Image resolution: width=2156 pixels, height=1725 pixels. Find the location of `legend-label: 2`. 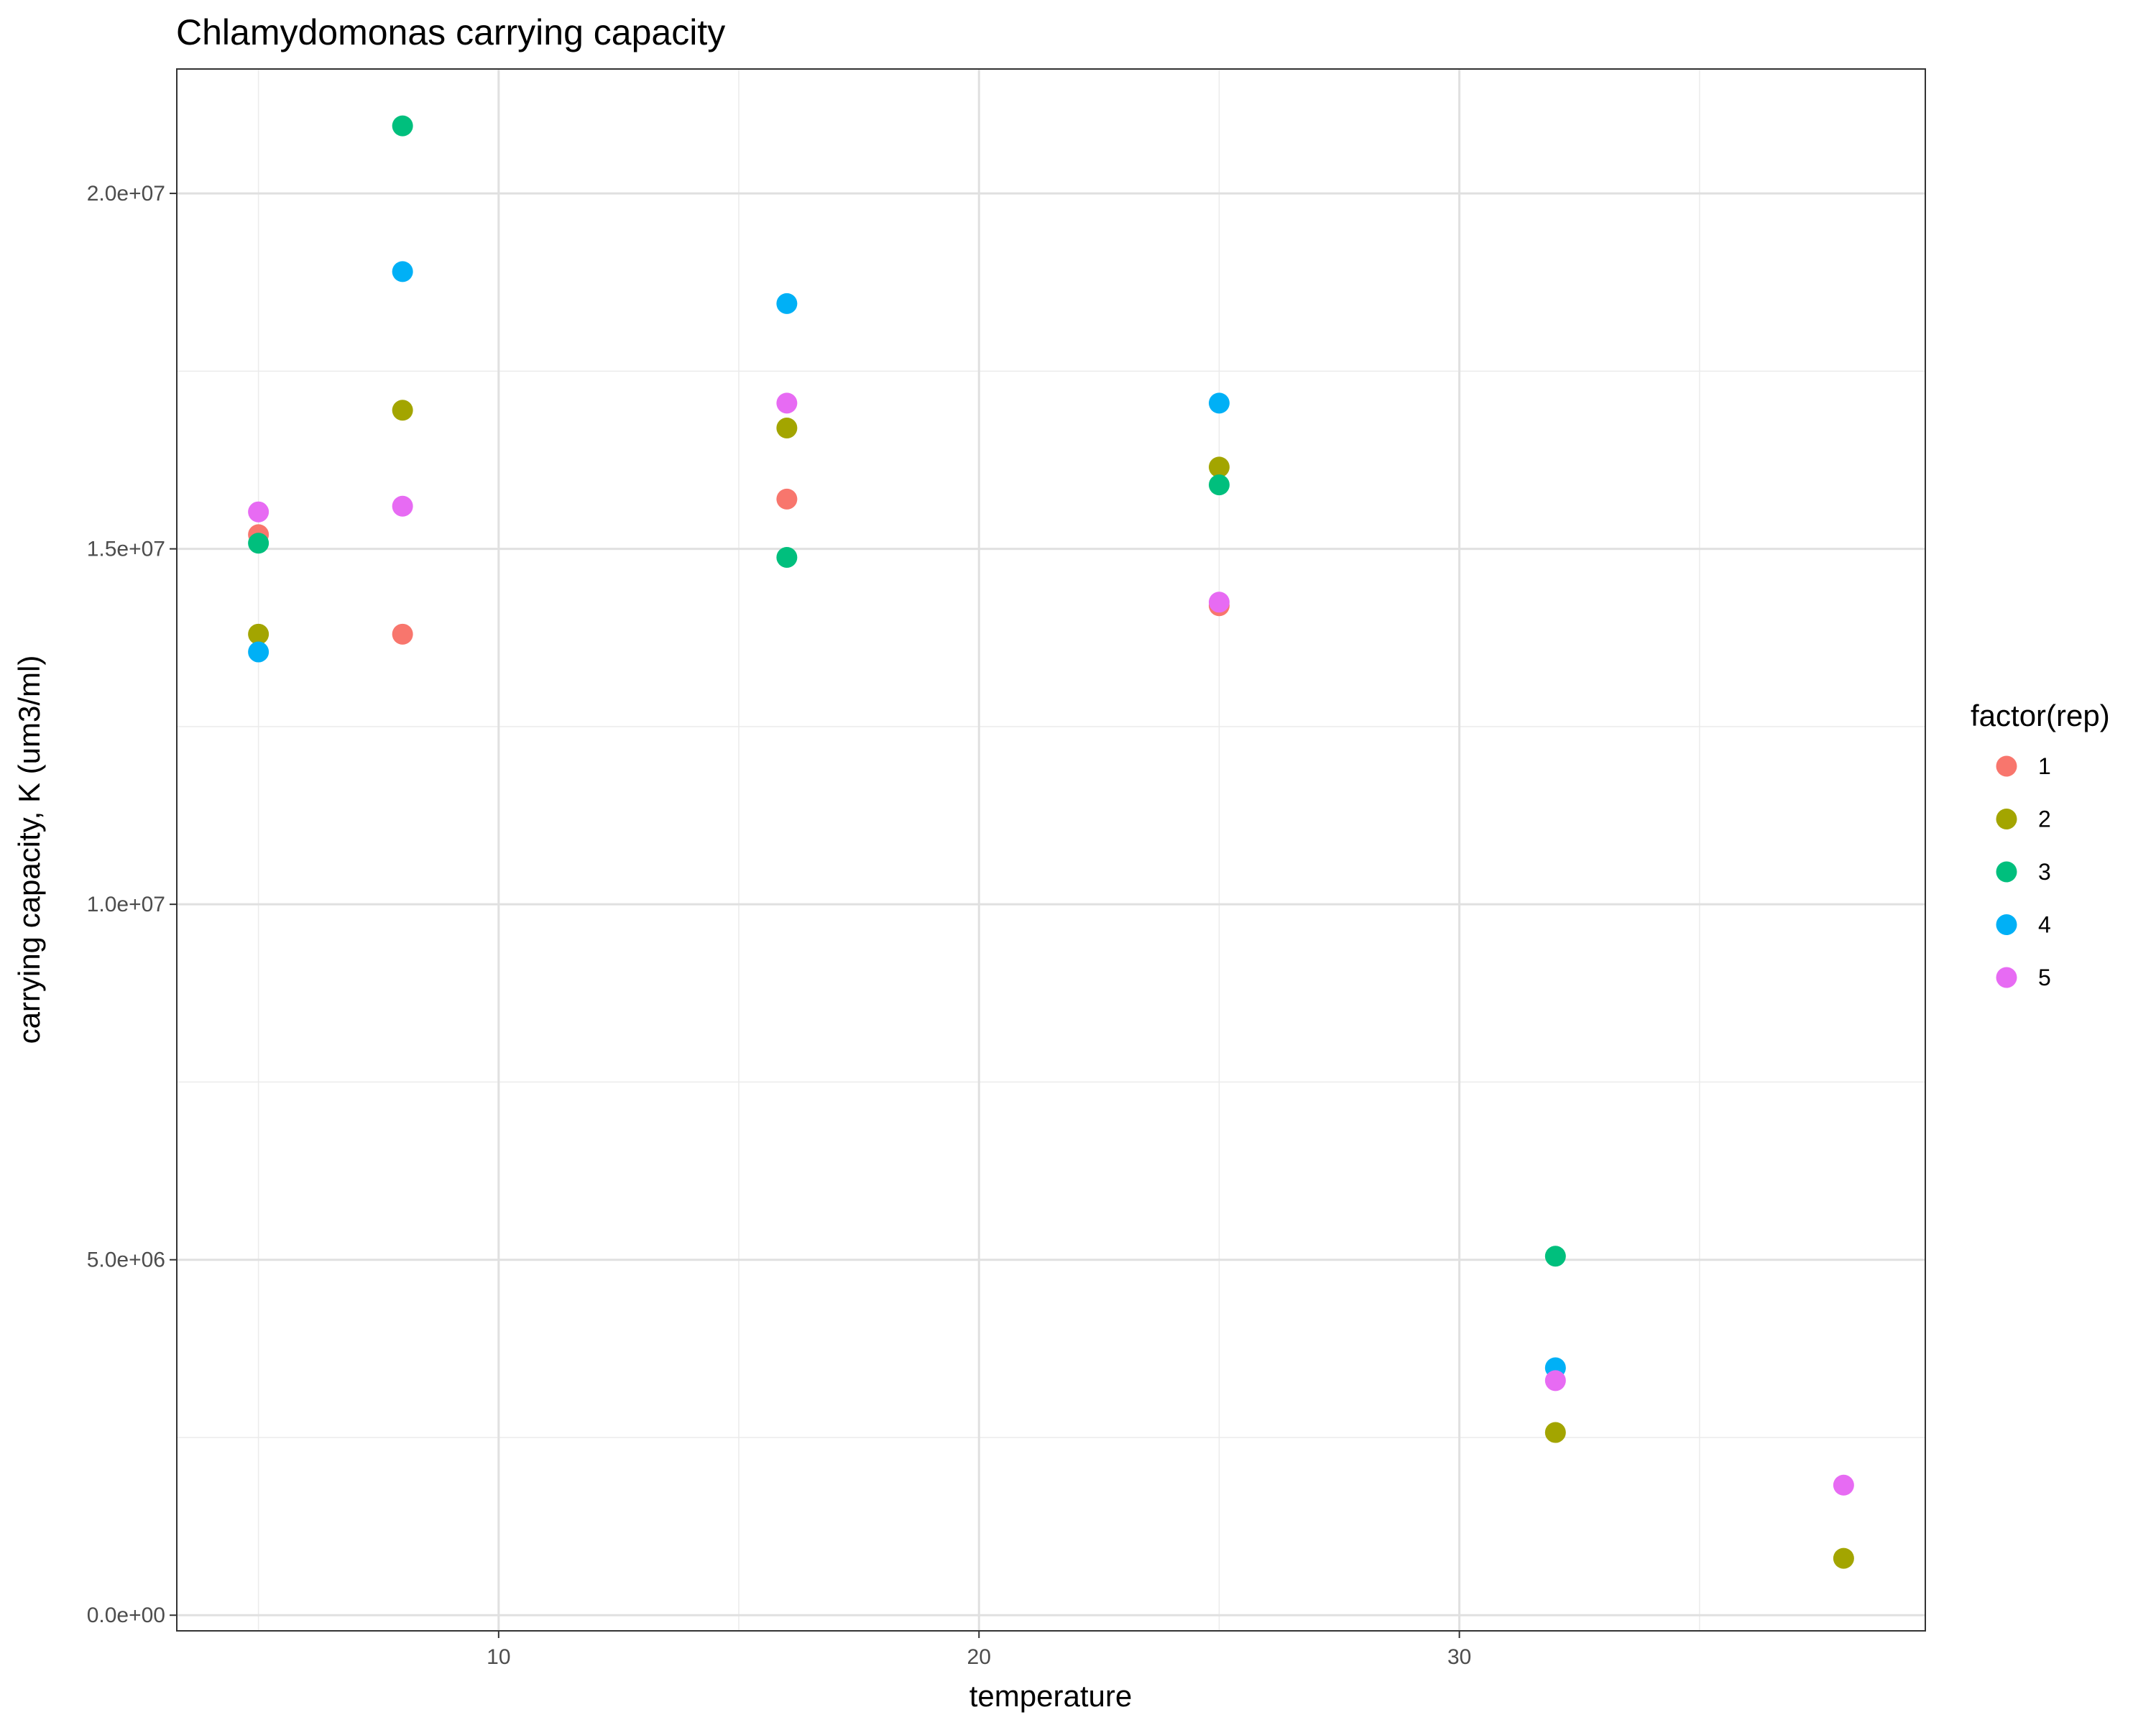

legend-label: 2 is located at coordinates (2044, 819).